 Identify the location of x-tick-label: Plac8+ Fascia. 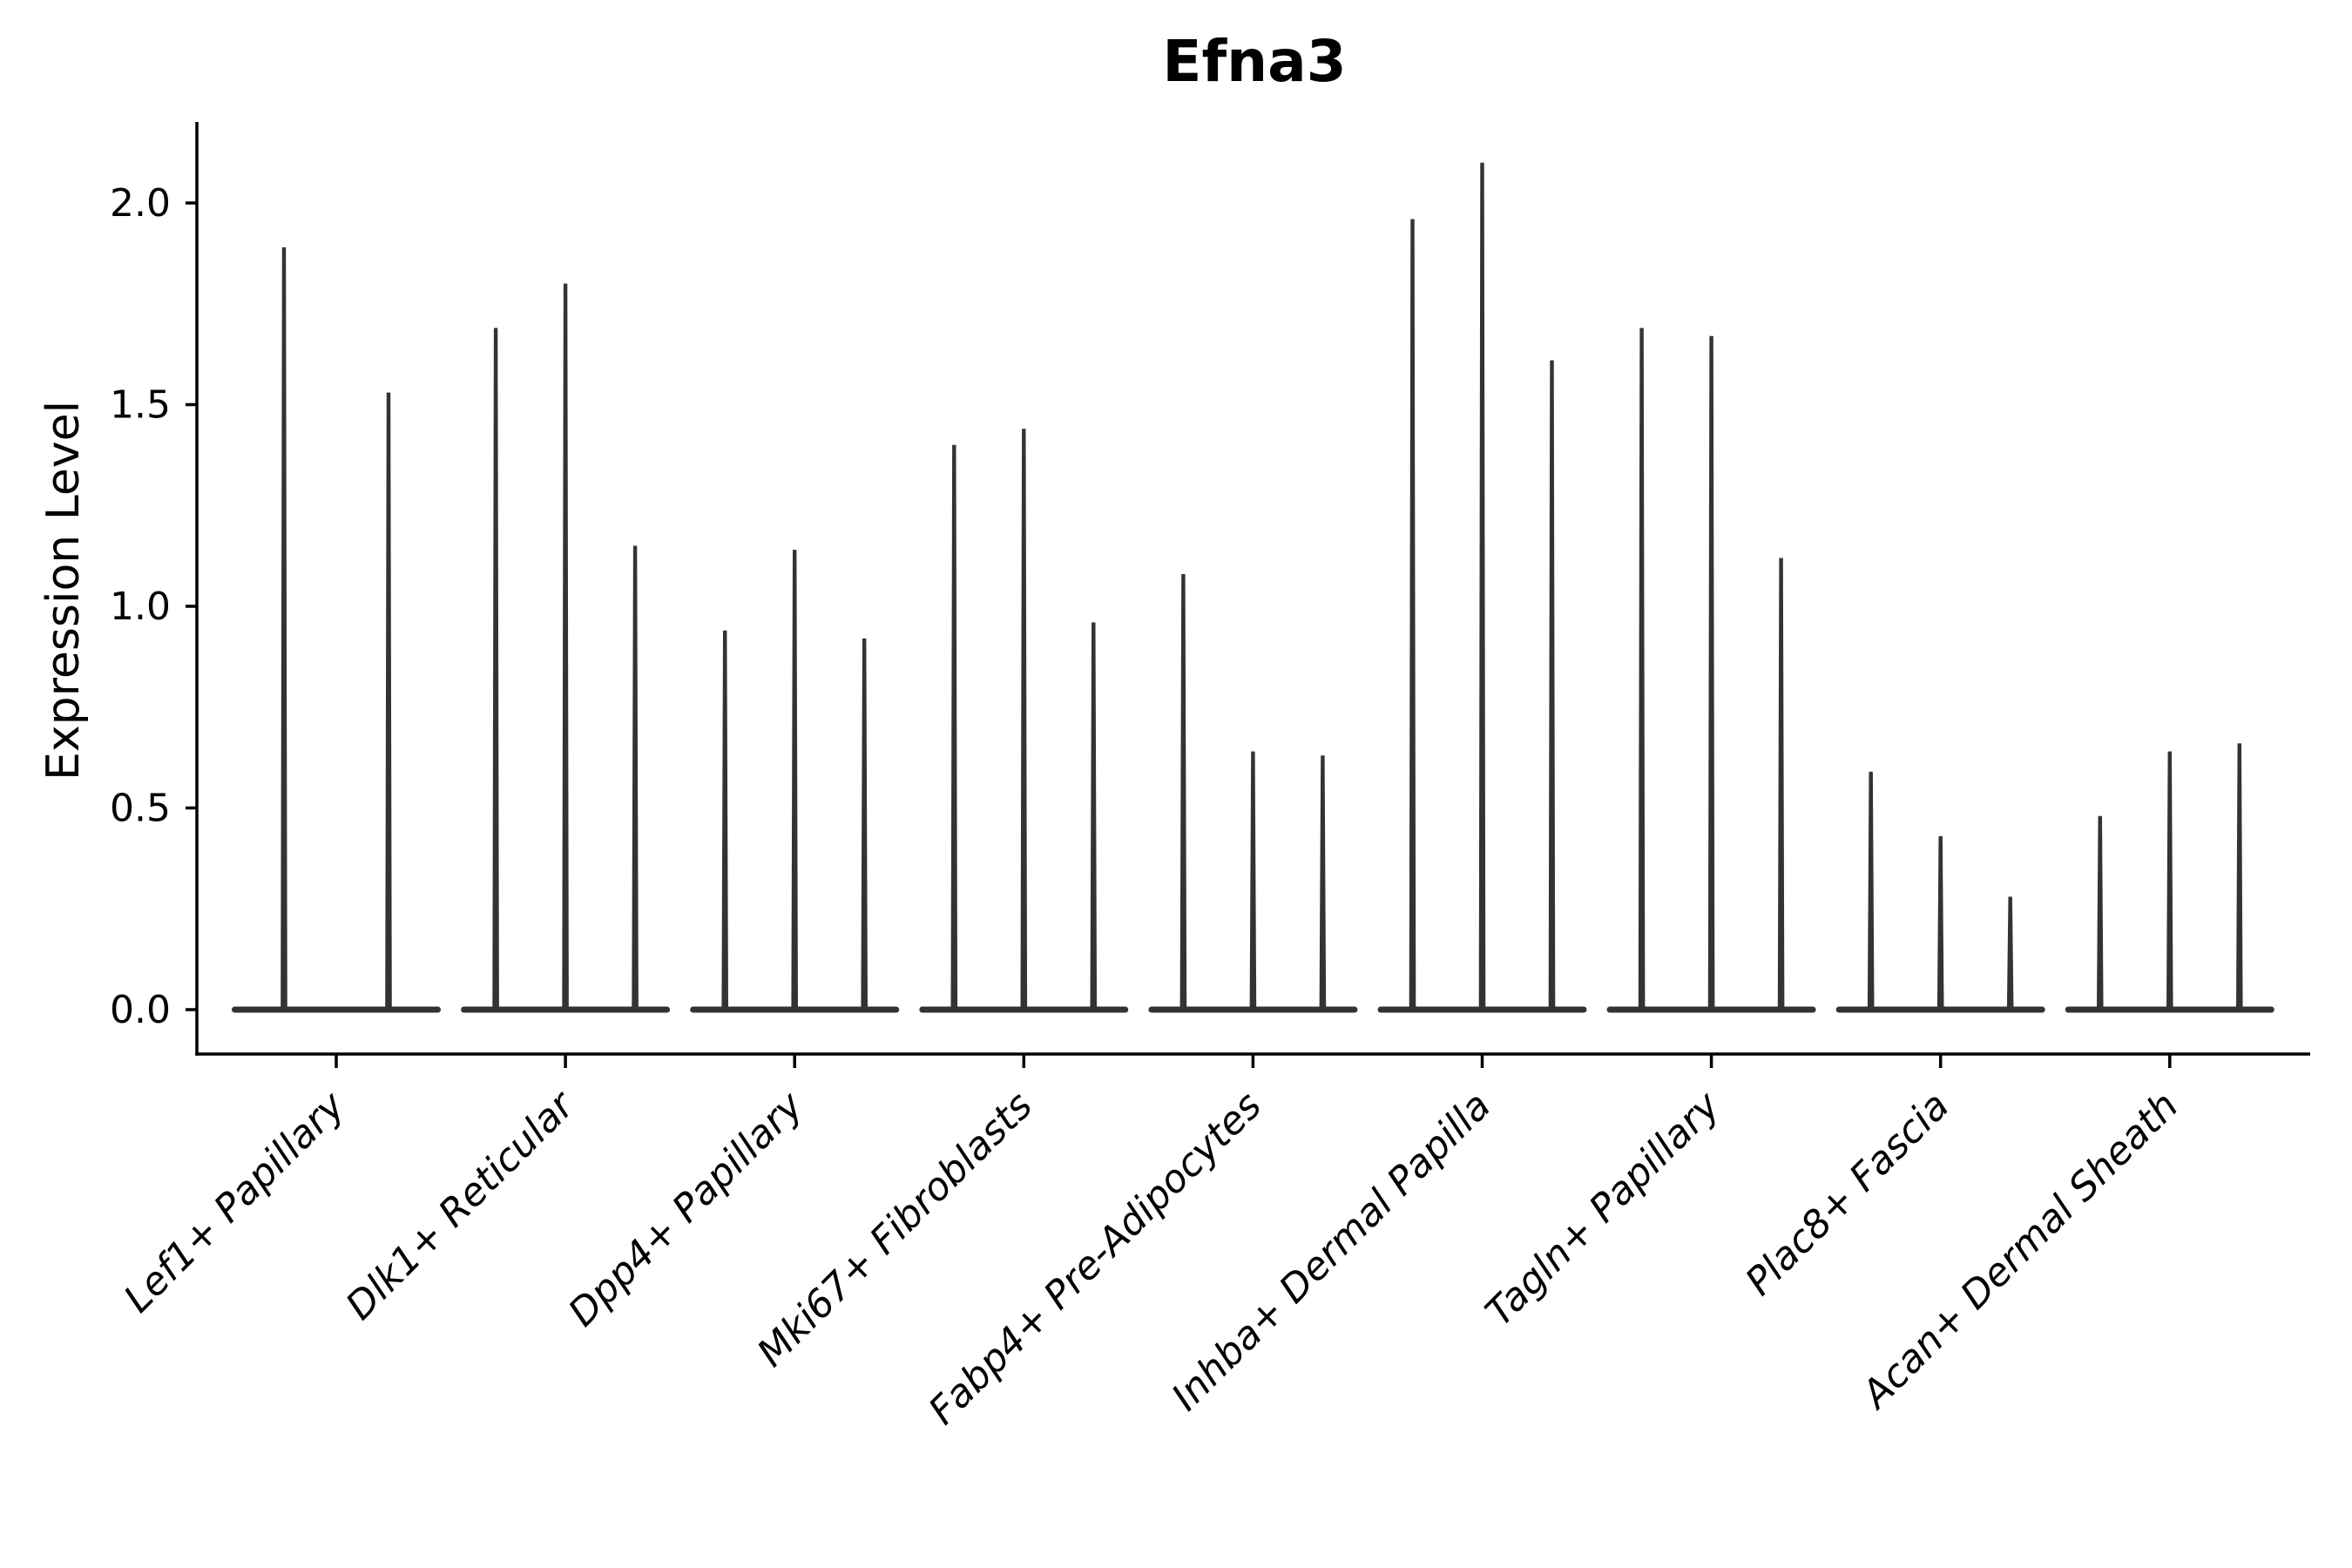
(1847, 1194).